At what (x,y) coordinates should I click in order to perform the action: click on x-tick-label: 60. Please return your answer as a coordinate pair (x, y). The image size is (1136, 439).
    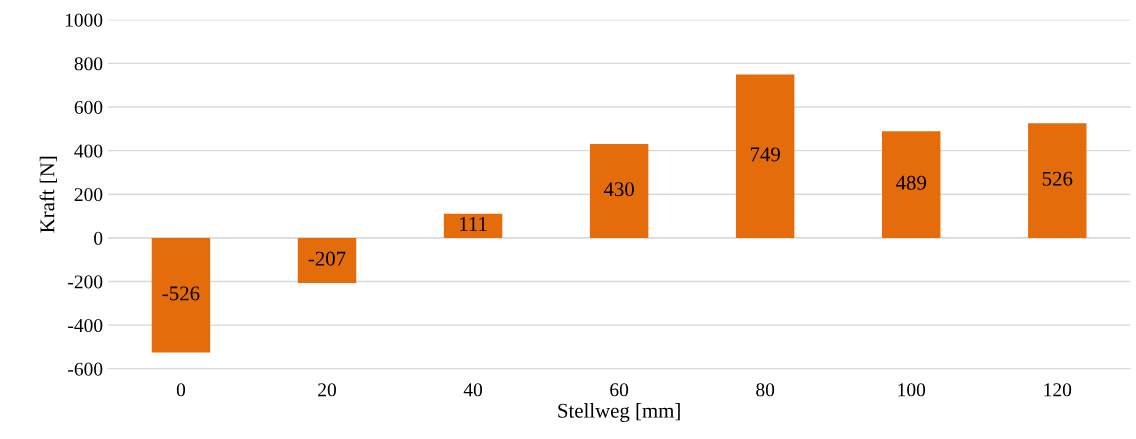
    Looking at the image, I should click on (619, 390).